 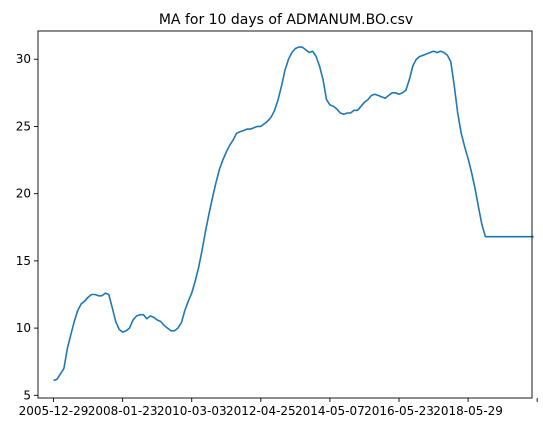 I want to click on x-tick-label-3: 2012-04-25, so click(x=261, y=411).